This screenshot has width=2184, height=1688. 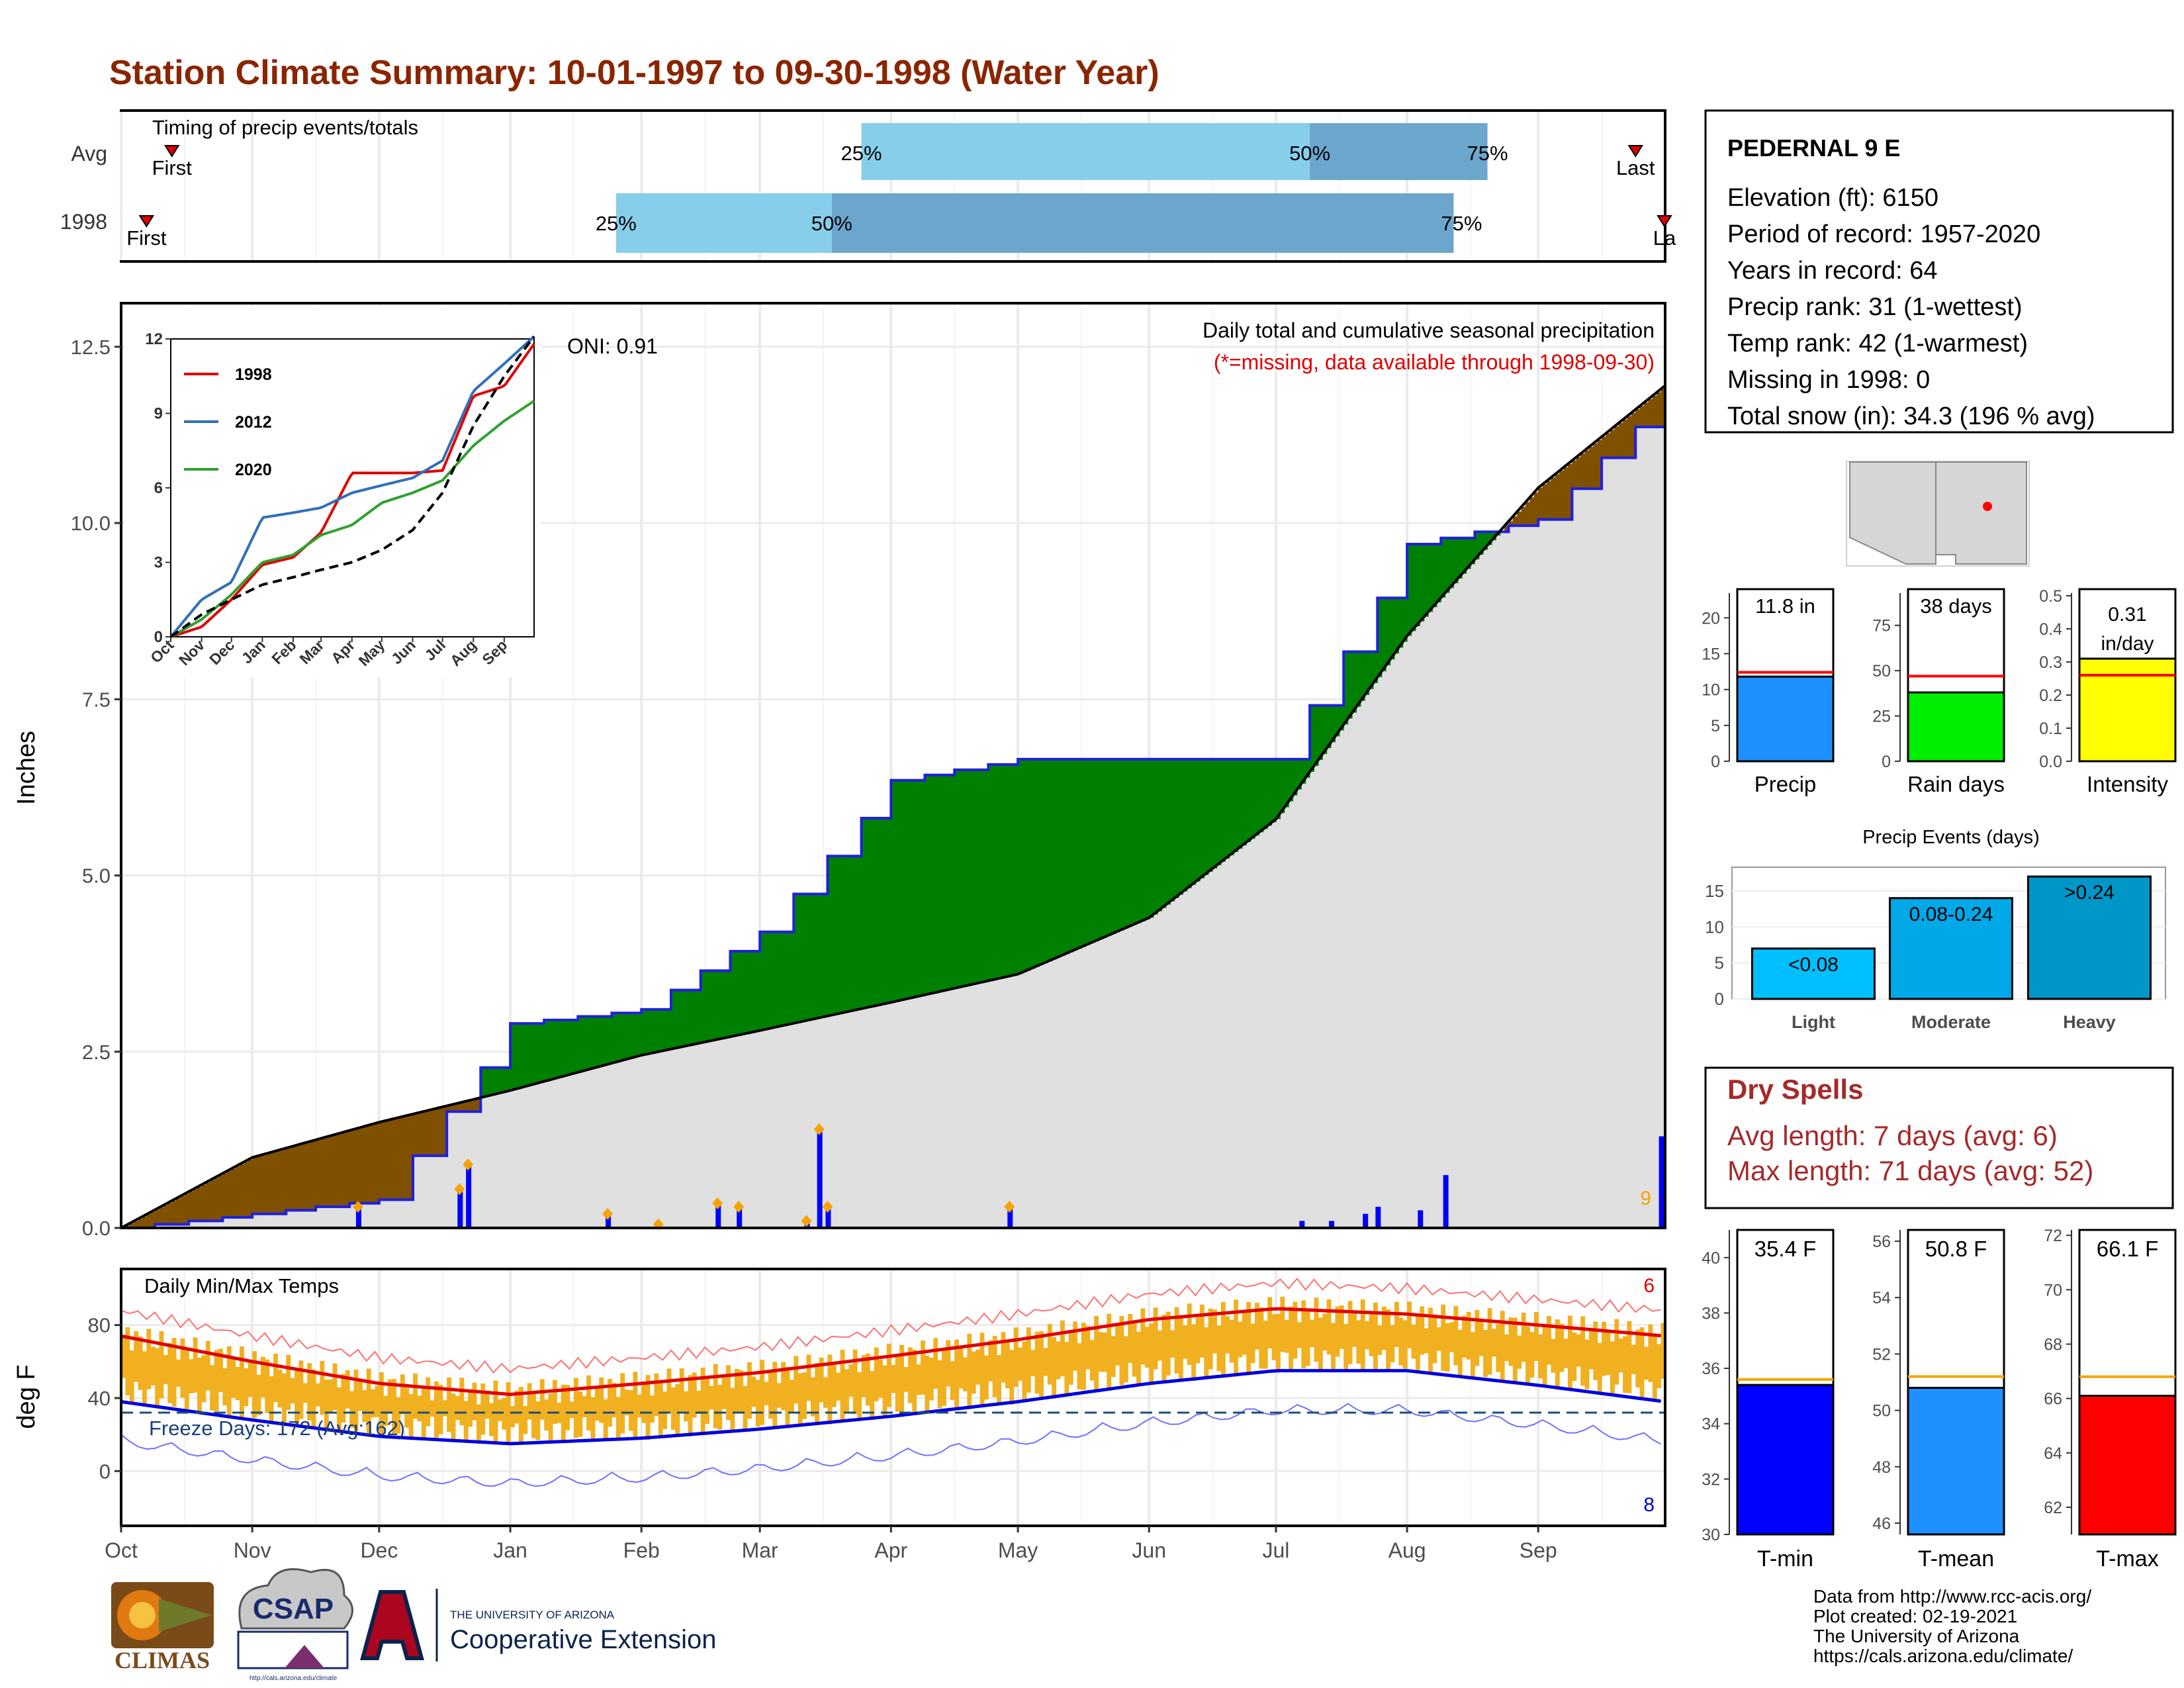 I want to click on temp-summary-tick-label-2-3: 68, so click(x=2053, y=1345).